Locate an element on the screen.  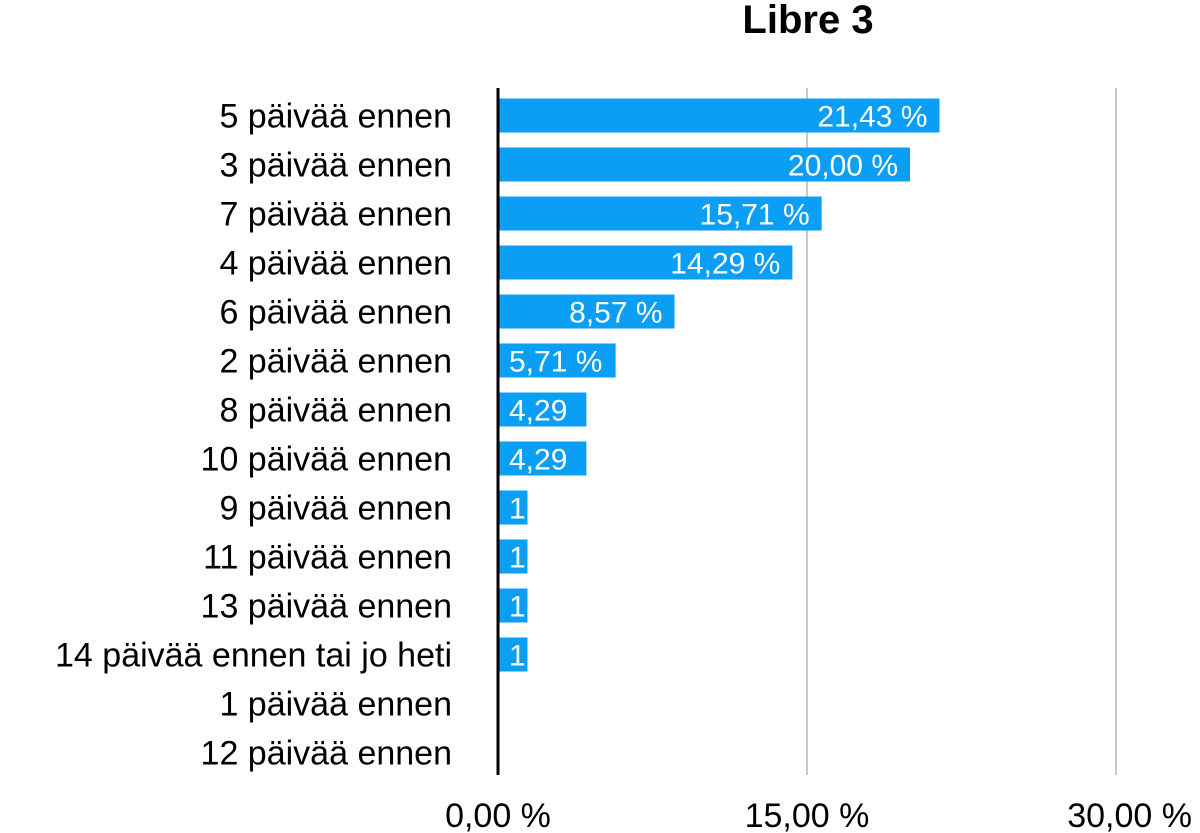
category-label: 2 päivää ennen is located at coordinates (335, 362).